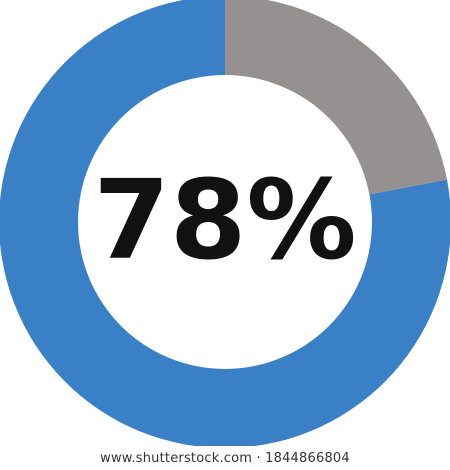 The width and height of the screenshot is (450, 470). I want to click on watermark-text: www.shutterstock.com · 1844866804, so click(225, 458).